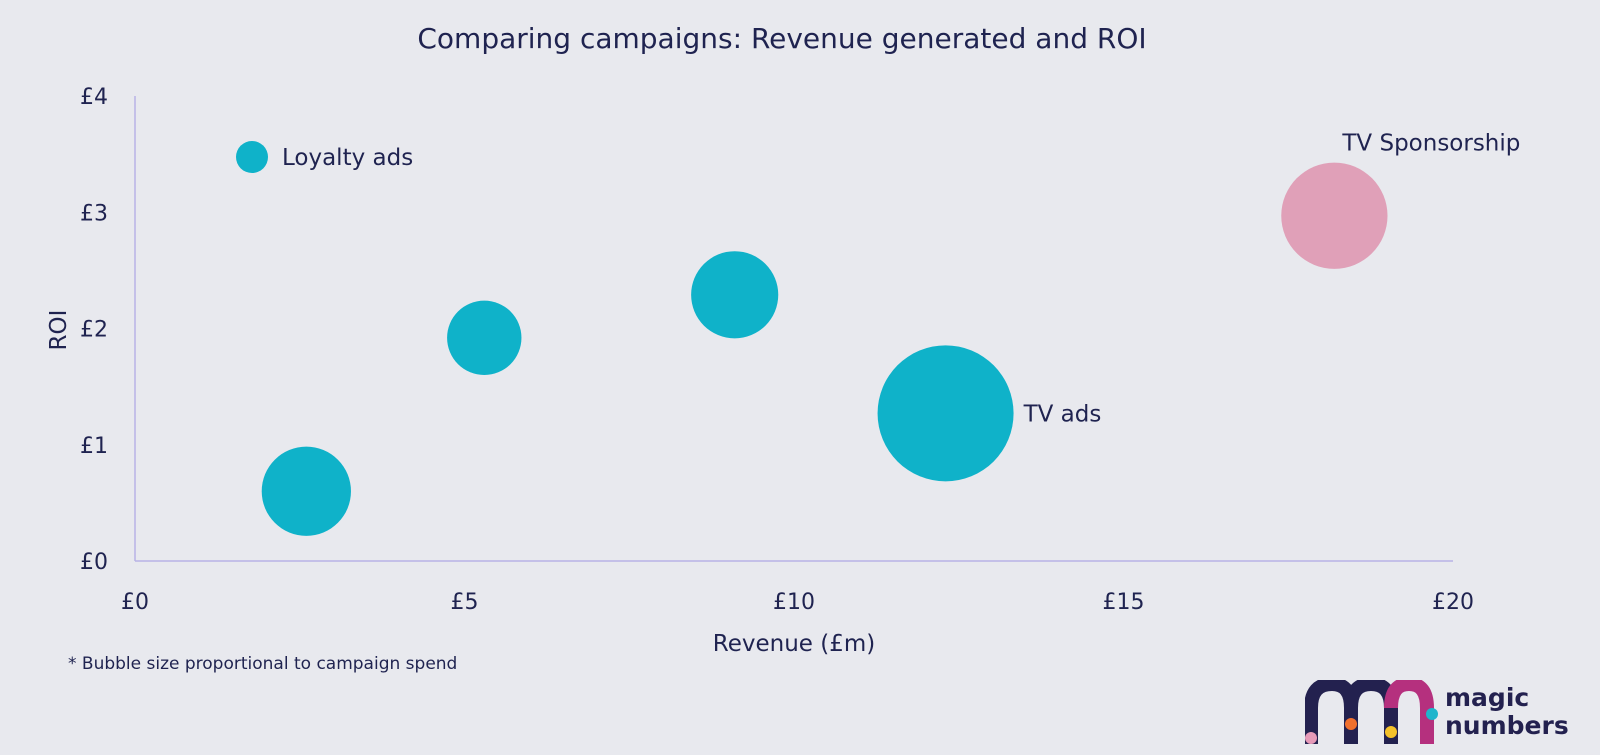 This screenshot has height=755, width=1600. What do you see at coordinates (1334, 215) in the screenshot?
I see `bubble-tv-sponsorship` at bounding box center [1334, 215].